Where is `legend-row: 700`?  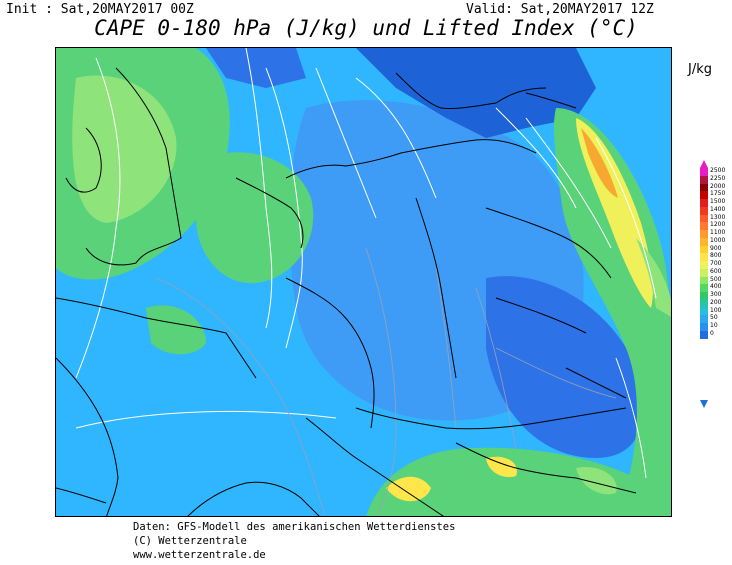
legend-row: 700 is located at coordinates (716, 264).